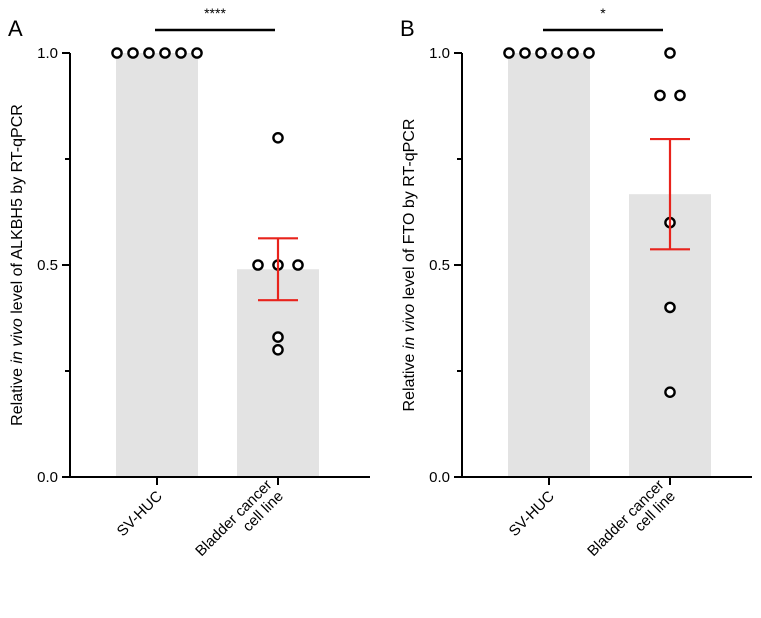  I want to click on panel-label: B, so click(407, 28).